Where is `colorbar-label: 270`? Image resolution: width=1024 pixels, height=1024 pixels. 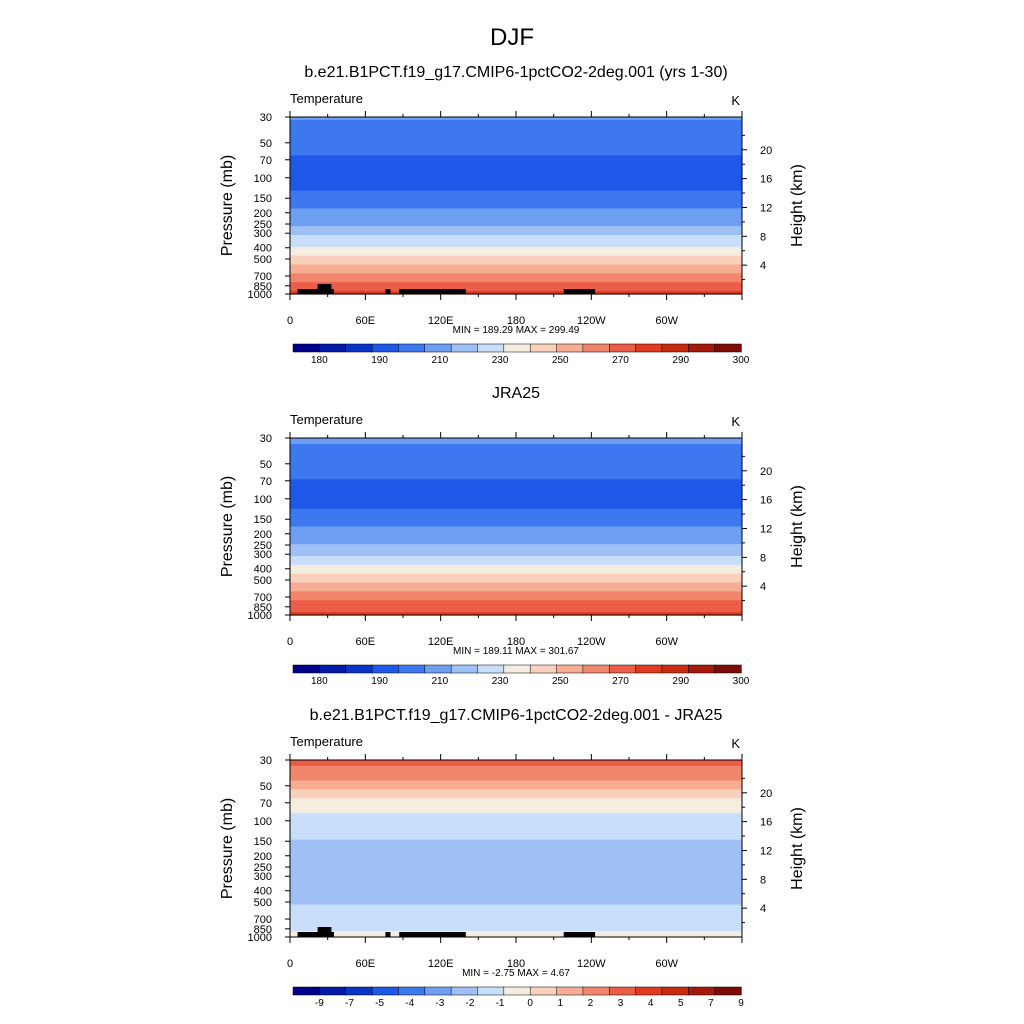 colorbar-label: 270 is located at coordinates (620, 681).